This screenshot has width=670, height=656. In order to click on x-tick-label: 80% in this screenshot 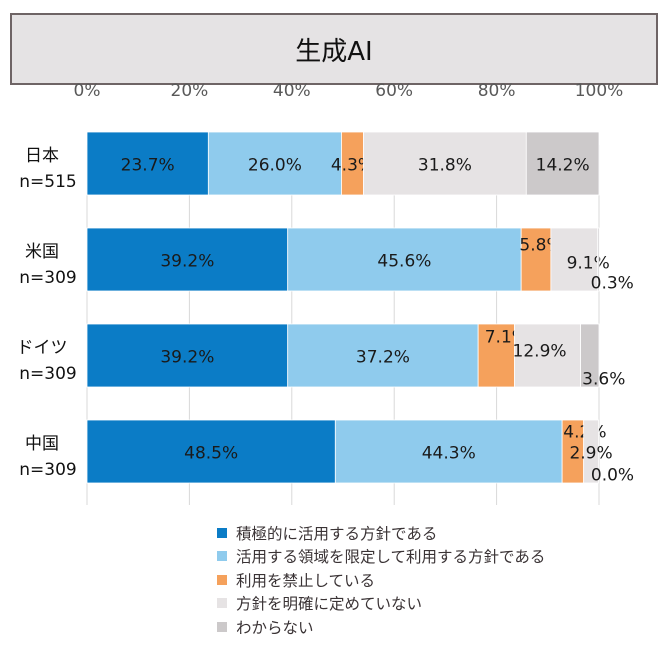, I will do `click(497, 91)`.